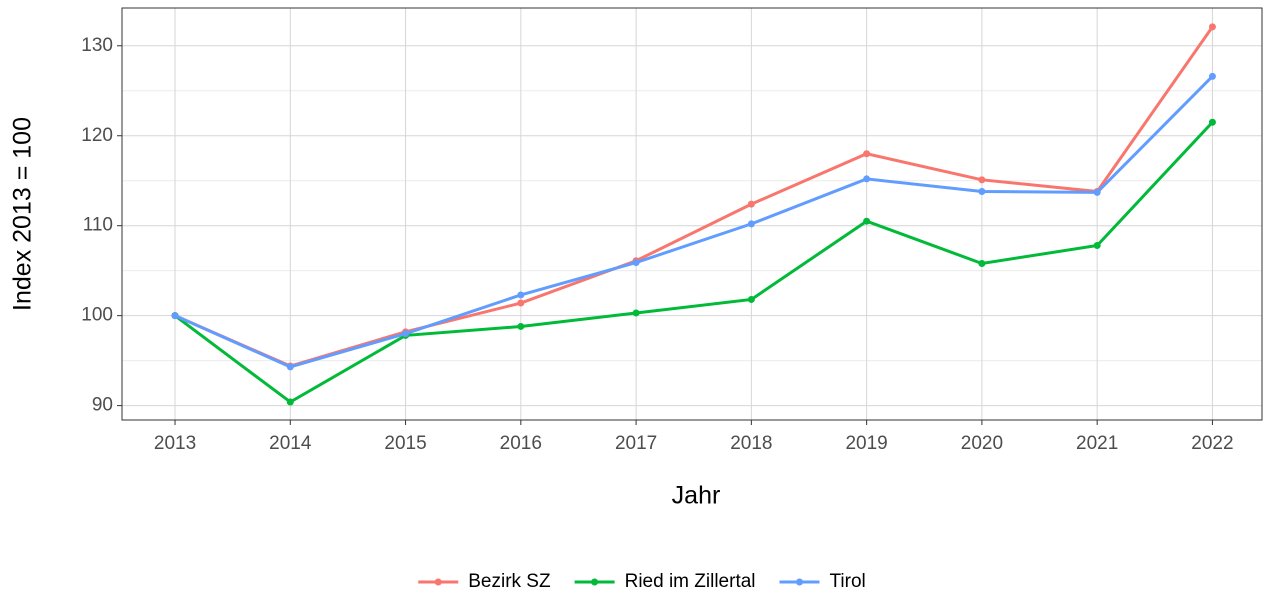  I want to click on legend-label: Ried im Zillertal, so click(690, 581).